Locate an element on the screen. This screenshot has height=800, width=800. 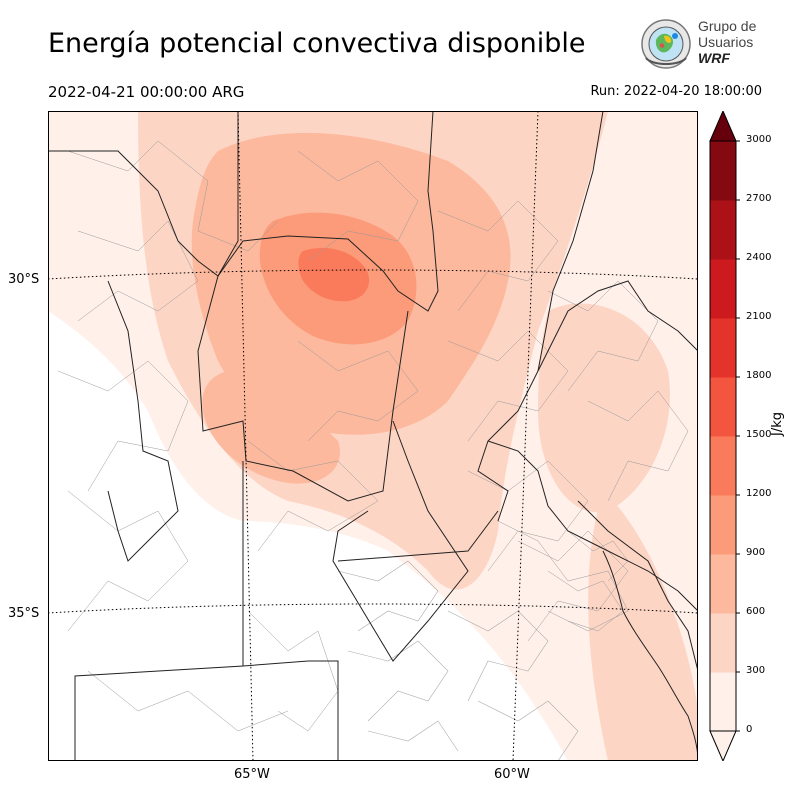
lat-label-35s: 35°S is located at coordinates (24, 613).